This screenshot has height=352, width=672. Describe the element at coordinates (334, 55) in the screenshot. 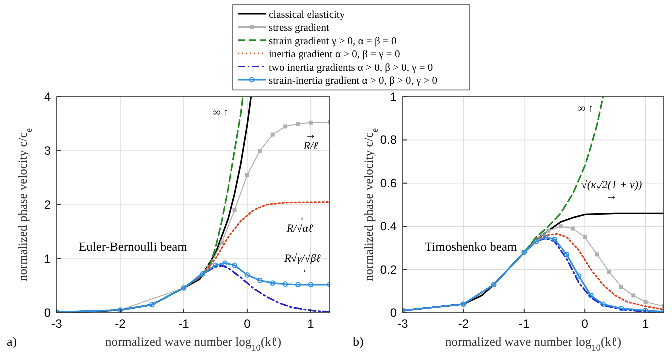

I see `legend-label: inertia gradient α > 0, β = γ = 0` at that location.